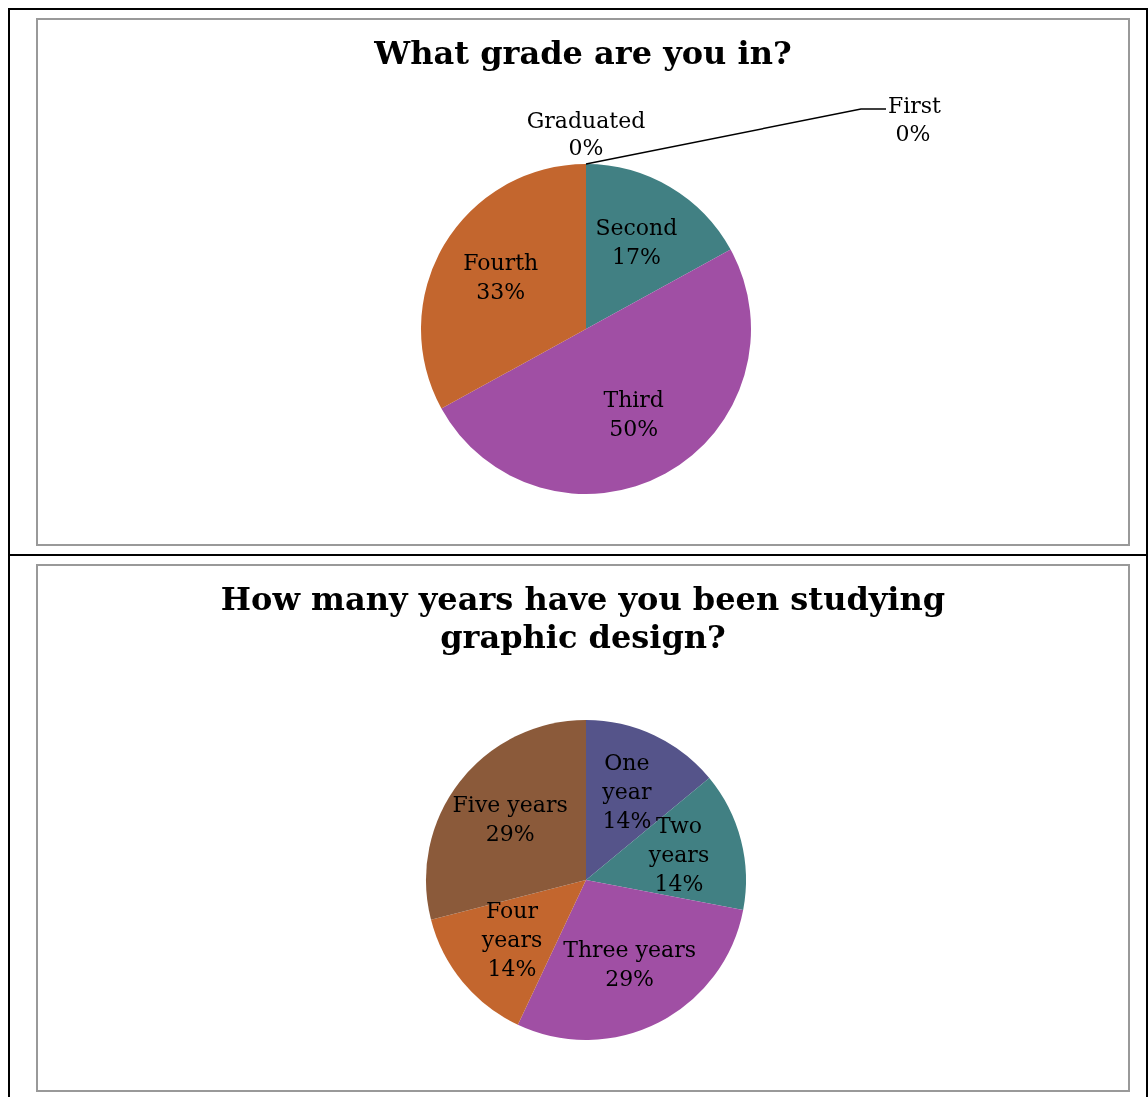 The width and height of the screenshot is (1148, 1097). Describe the element at coordinates (510, 805) in the screenshot. I see `slice-label: Five years` at that location.